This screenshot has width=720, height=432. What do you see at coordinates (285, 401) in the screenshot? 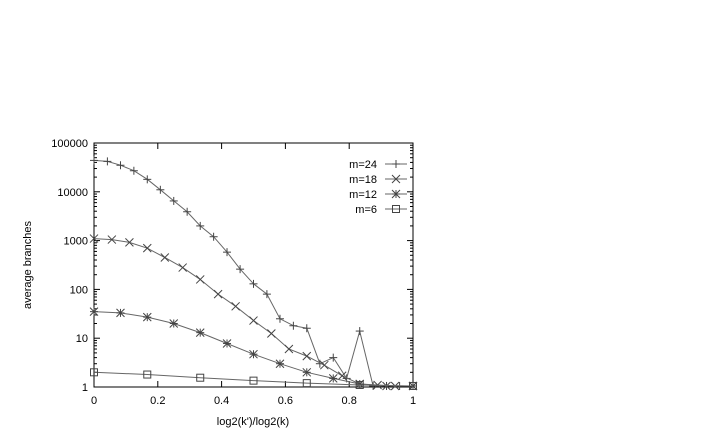
I see `x-tick-label: 0.6` at bounding box center [285, 401].